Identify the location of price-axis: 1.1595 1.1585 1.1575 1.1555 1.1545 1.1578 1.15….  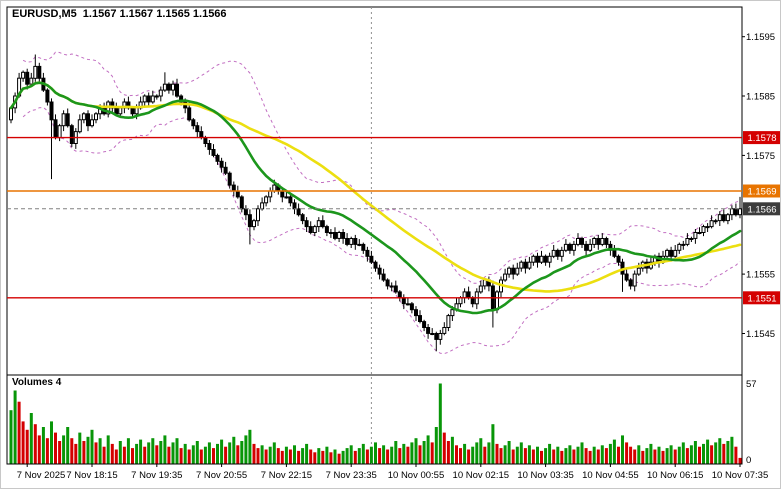
(761, 249).